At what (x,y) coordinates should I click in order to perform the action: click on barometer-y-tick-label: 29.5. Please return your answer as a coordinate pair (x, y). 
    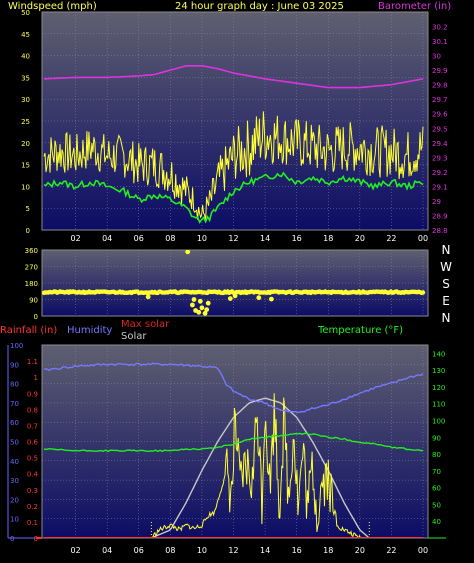
    Looking at the image, I should click on (440, 129).